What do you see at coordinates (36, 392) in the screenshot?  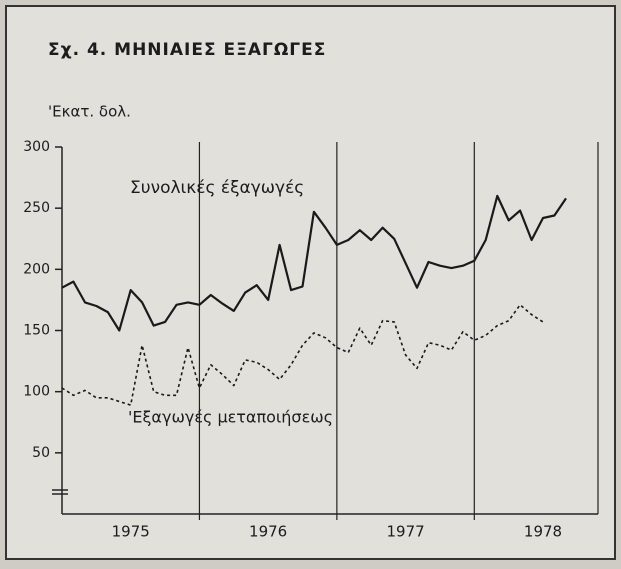 I see `y-tick-label: 100` at bounding box center [36, 392].